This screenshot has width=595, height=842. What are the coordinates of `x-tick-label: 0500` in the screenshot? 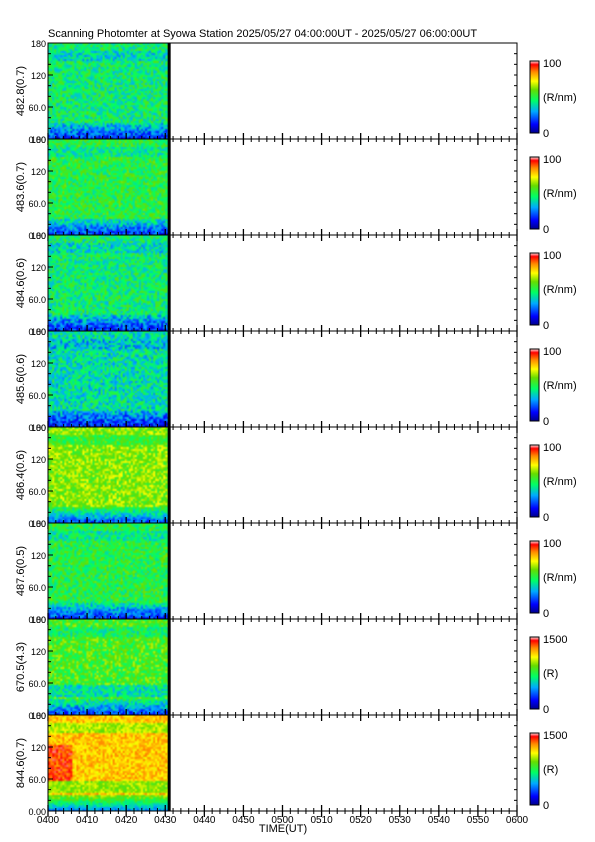 It's located at (282, 820).